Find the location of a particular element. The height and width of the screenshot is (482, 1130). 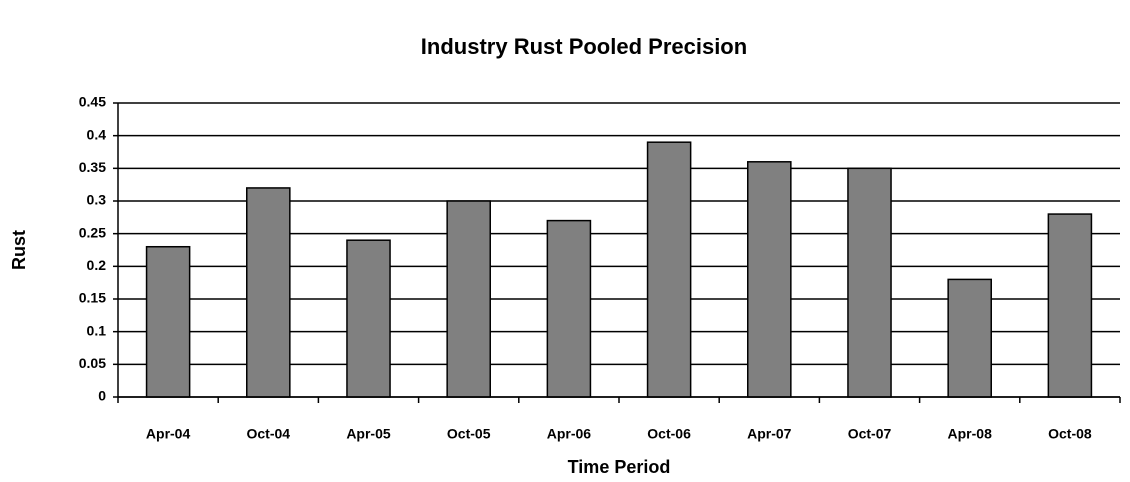

y-tick-label: 0.4 is located at coordinates (97, 134).